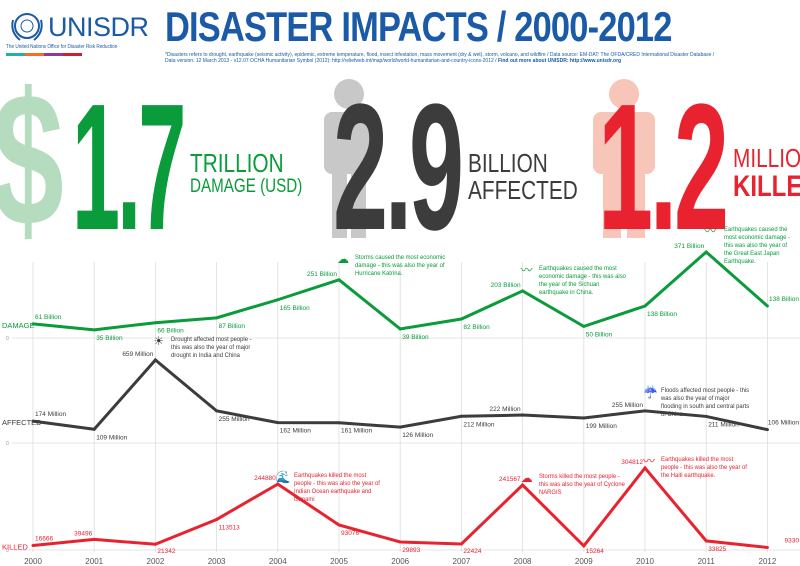 The image size is (800, 566). What do you see at coordinates (418, 26) in the screenshot?
I see `page-title: DISASTER IMPACTS / 2000-2012` at bounding box center [418, 26].